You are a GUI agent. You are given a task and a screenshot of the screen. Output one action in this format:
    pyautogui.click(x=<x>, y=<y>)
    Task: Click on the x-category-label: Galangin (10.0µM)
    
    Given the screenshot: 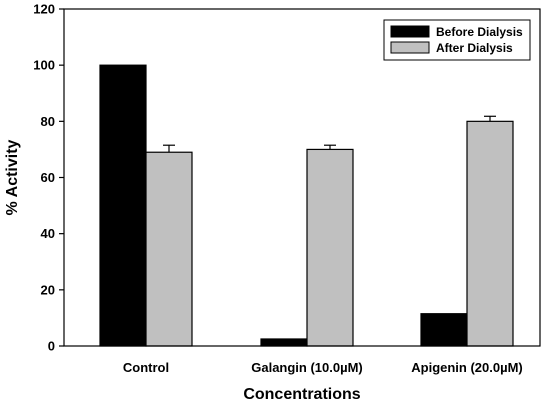 What is the action you would take?
    pyautogui.click(x=307, y=367)
    